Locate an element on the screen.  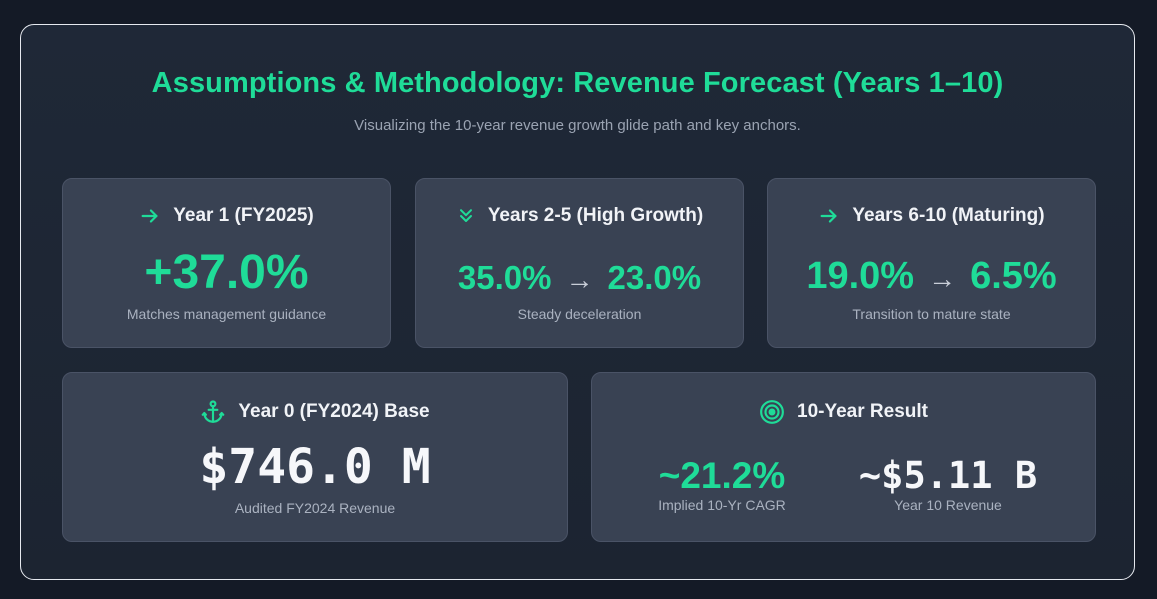
card-result-title: 10-Year Result is located at coordinates (862, 411).